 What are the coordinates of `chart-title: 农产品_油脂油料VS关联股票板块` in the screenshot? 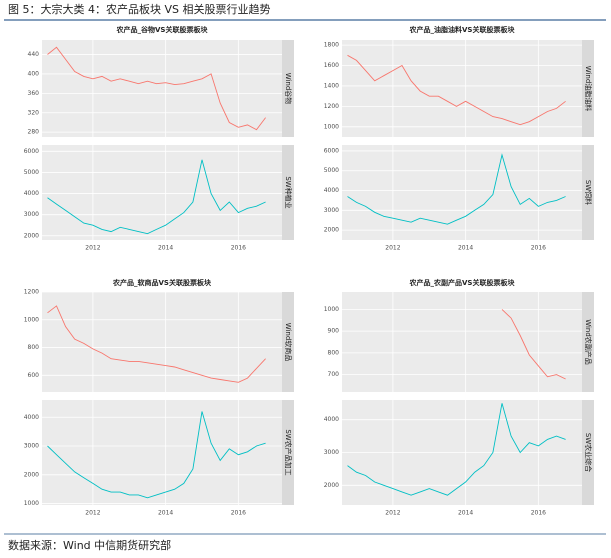 It's located at (462, 29).